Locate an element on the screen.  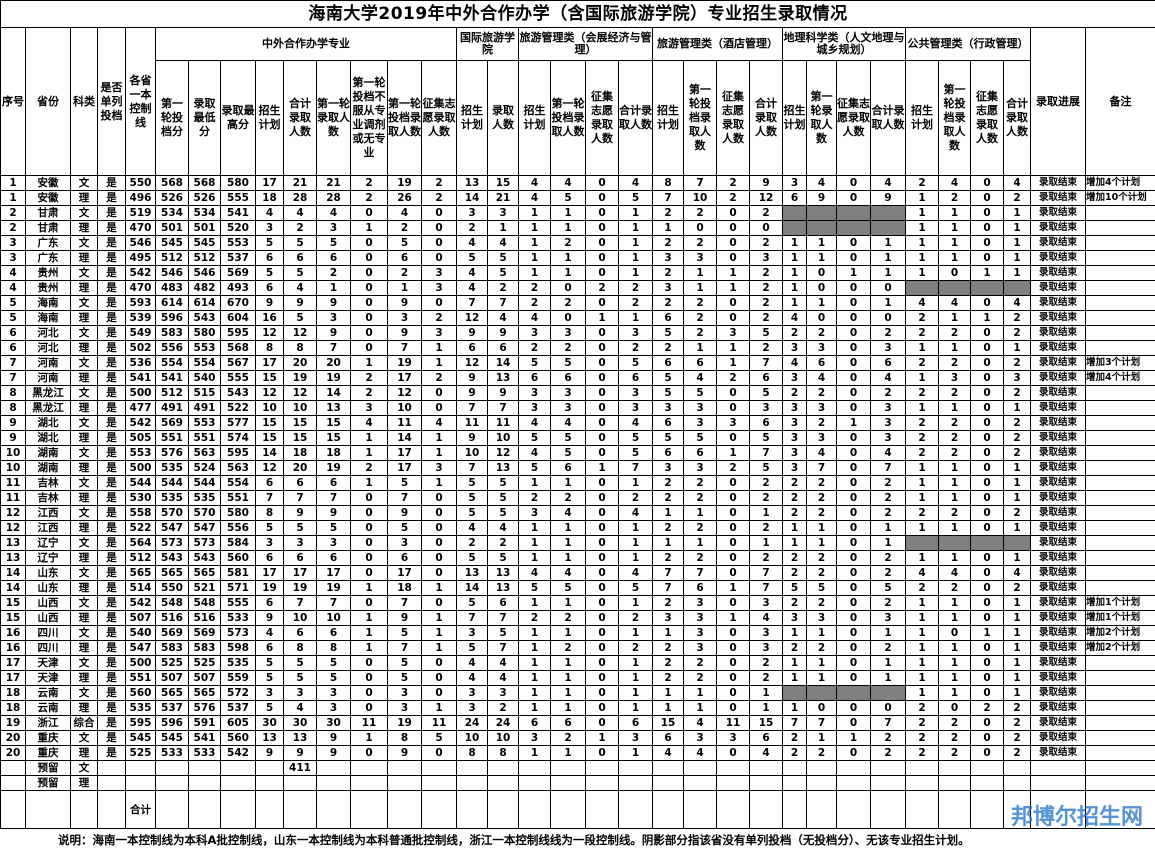
cell: 13 is located at coordinates (13, 558).